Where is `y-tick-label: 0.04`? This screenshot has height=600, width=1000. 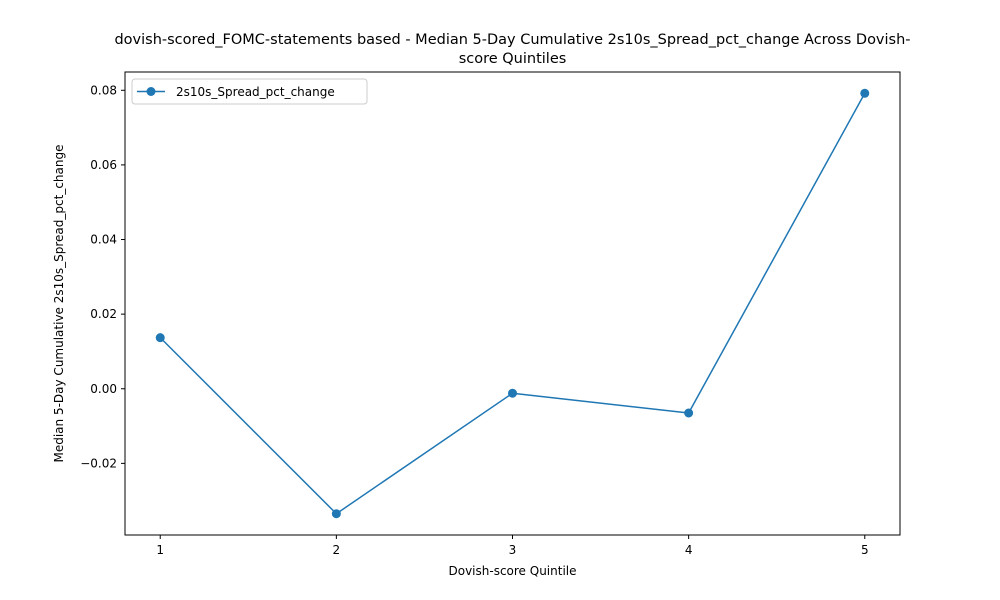 y-tick-label: 0.04 is located at coordinates (103, 240).